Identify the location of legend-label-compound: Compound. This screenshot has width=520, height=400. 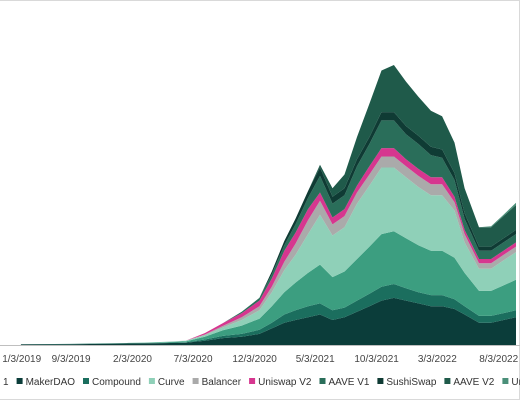
(116, 382).